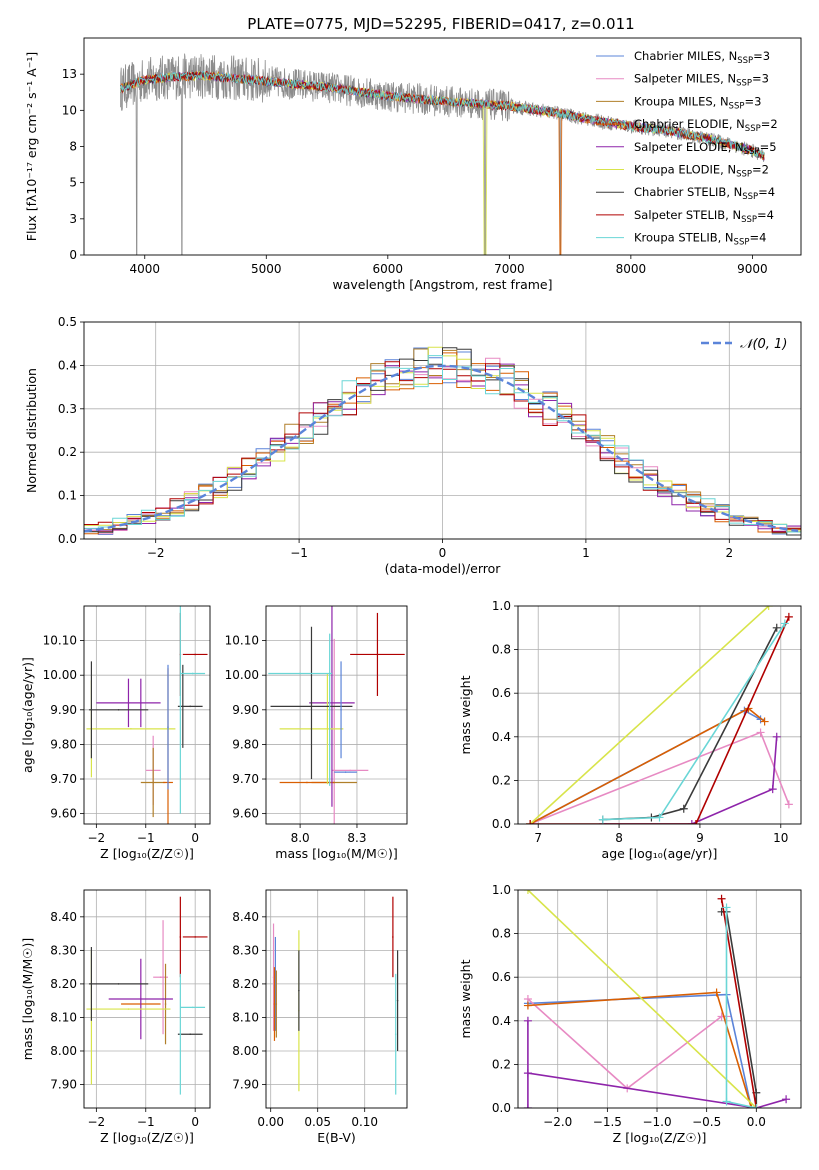 Image resolution: width=819 pixels, height=1170 pixels. What do you see at coordinates (752, 269) in the screenshot?
I see `x-tick-label: 9000` at bounding box center [752, 269].